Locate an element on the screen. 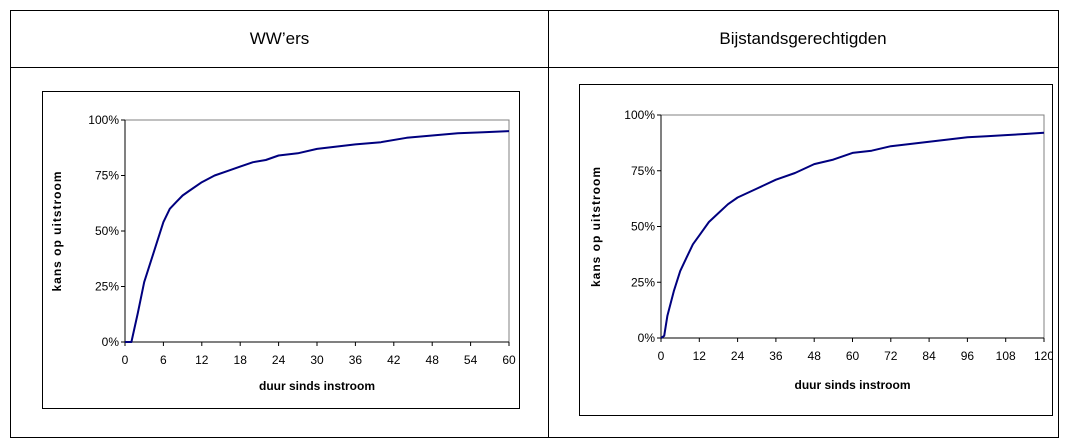 Image resolution: width=1067 pixels, height=445 pixels. x-tick-label: 84 is located at coordinates (929, 356).